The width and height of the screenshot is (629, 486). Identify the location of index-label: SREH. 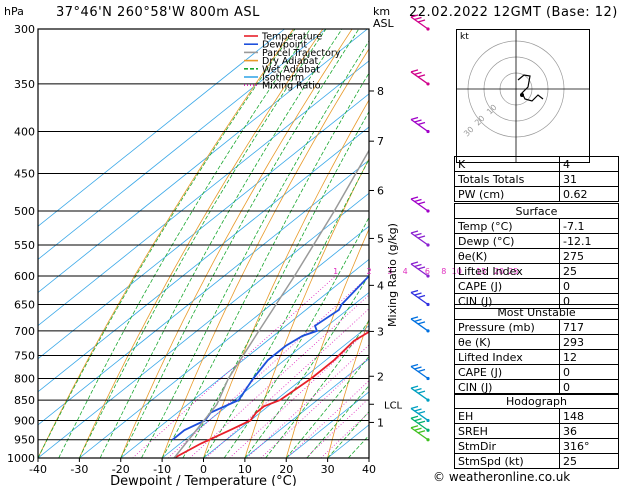
(507, 431).